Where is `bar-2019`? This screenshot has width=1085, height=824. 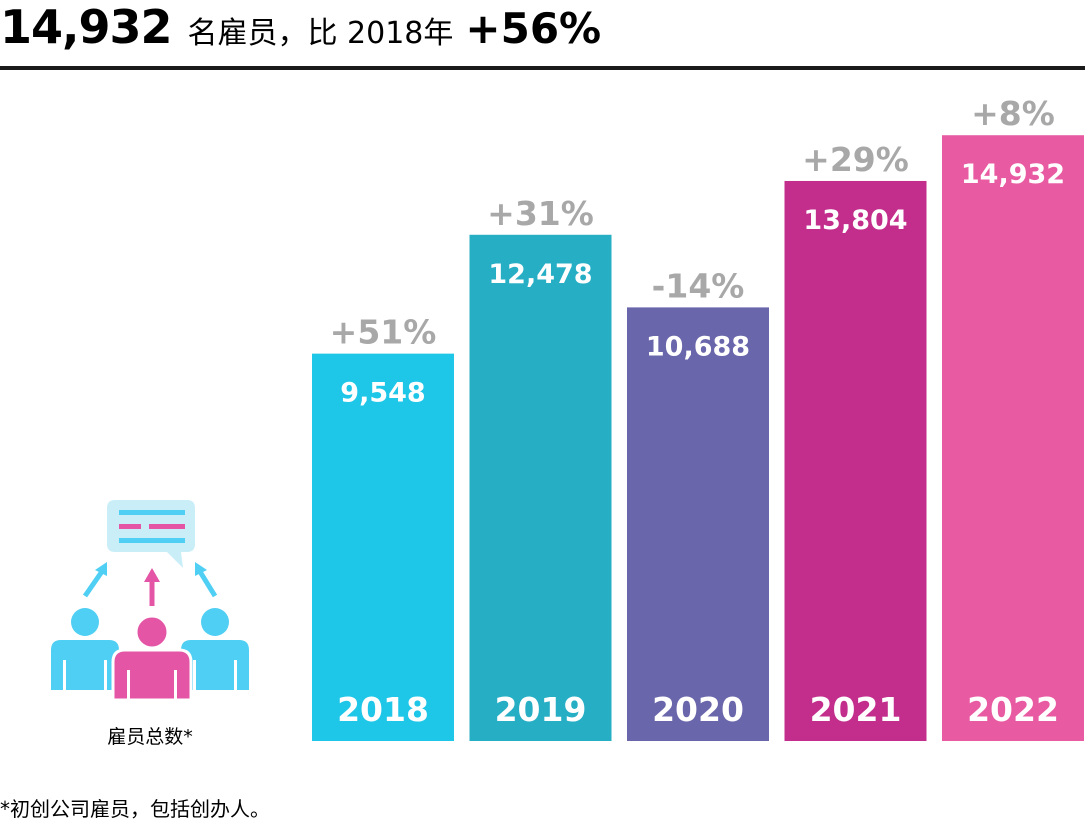
bar-2019 is located at coordinates (540, 487).